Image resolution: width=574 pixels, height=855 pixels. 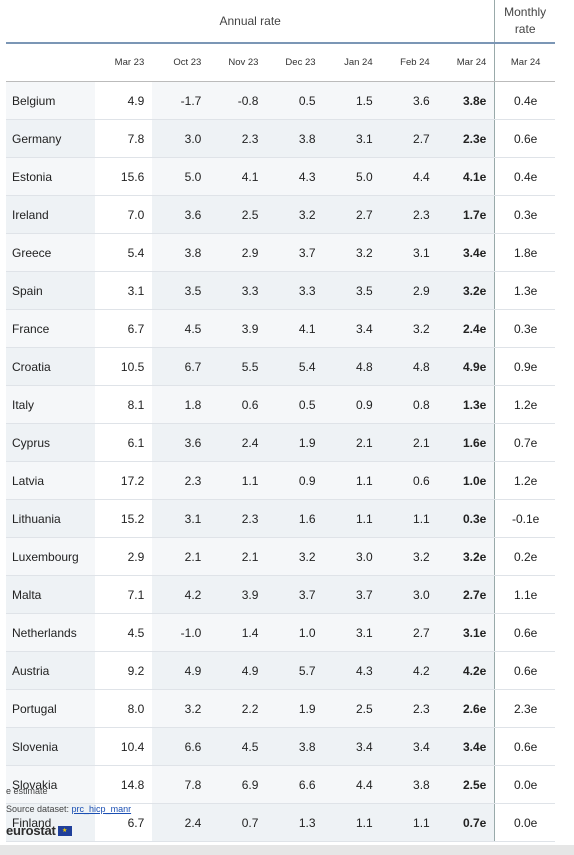 What do you see at coordinates (238, 632) in the screenshot?
I see `annual-value-cell: 1.4` at bounding box center [238, 632].